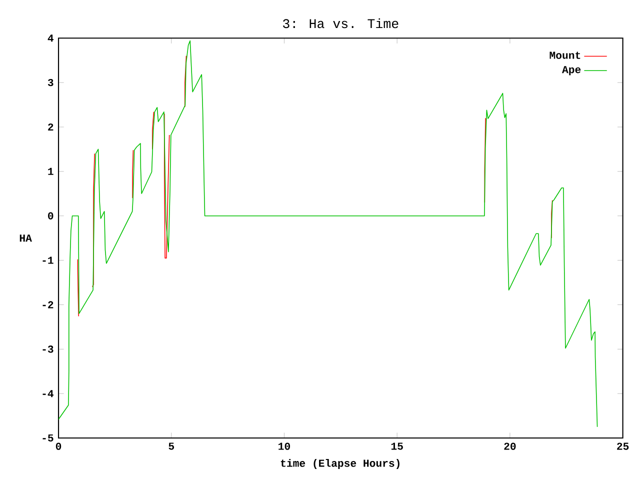 Image resolution: width=640 pixels, height=480 pixels. Describe the element at coordinates (284, 446) in the screenshot. I see `x-tick-label: 10` at that location.